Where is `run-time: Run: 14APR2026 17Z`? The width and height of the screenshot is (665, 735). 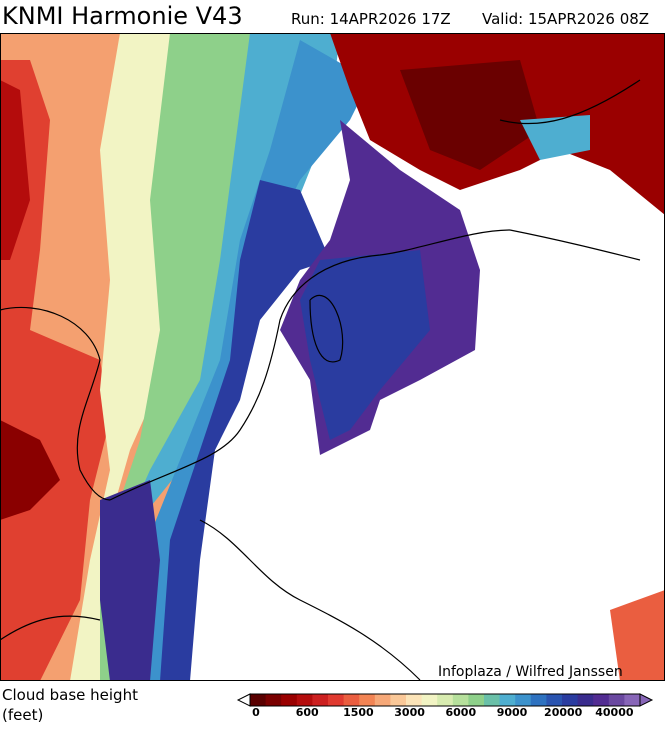 run-time: Run: 14APR2026 17Z is located at coordinates (371, 19).